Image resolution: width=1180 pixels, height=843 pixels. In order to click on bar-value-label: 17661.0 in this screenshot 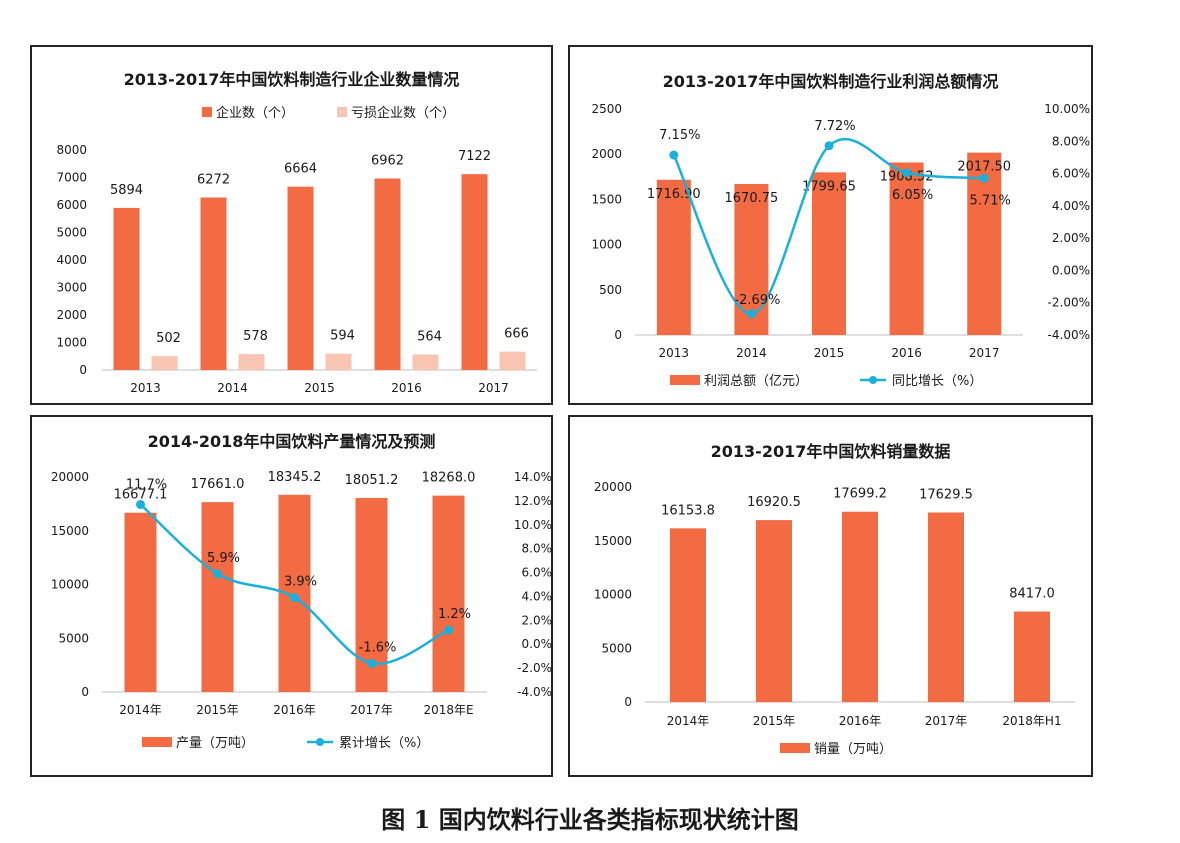, I will do `click(218, 484)`.